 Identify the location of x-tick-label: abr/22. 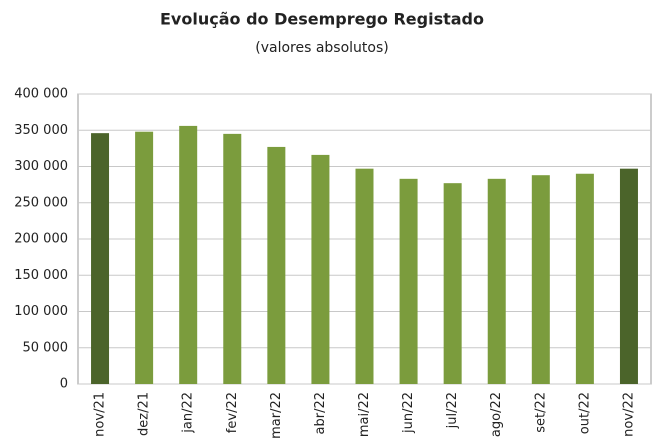
(320, 413).